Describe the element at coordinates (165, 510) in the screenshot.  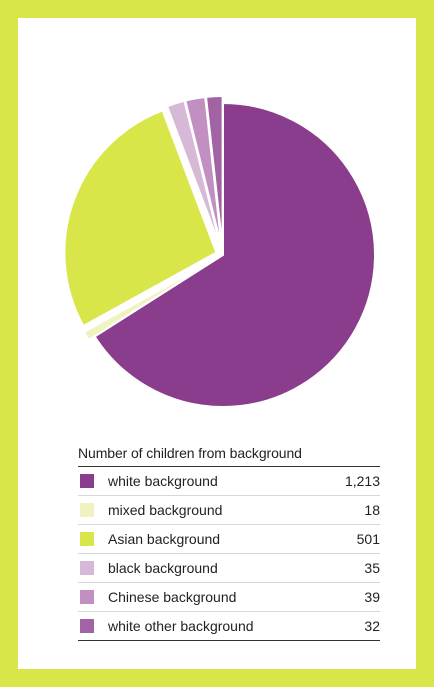
I see `legend-label: mixed background` at that location.